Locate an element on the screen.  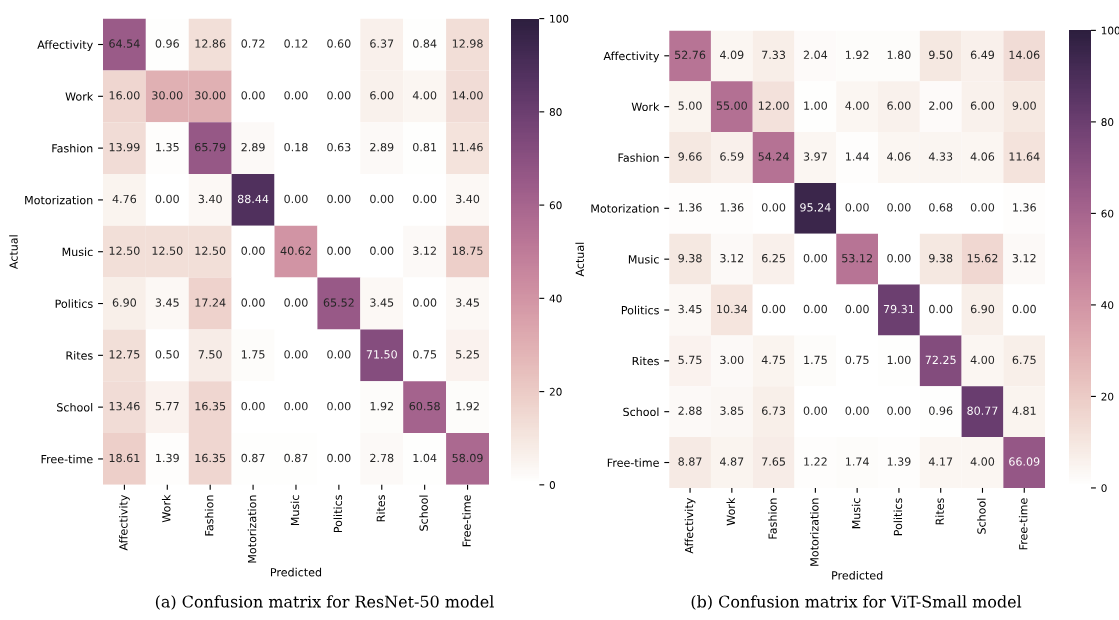
y-tick-label: Motorization is located at coordinates (625, 208).